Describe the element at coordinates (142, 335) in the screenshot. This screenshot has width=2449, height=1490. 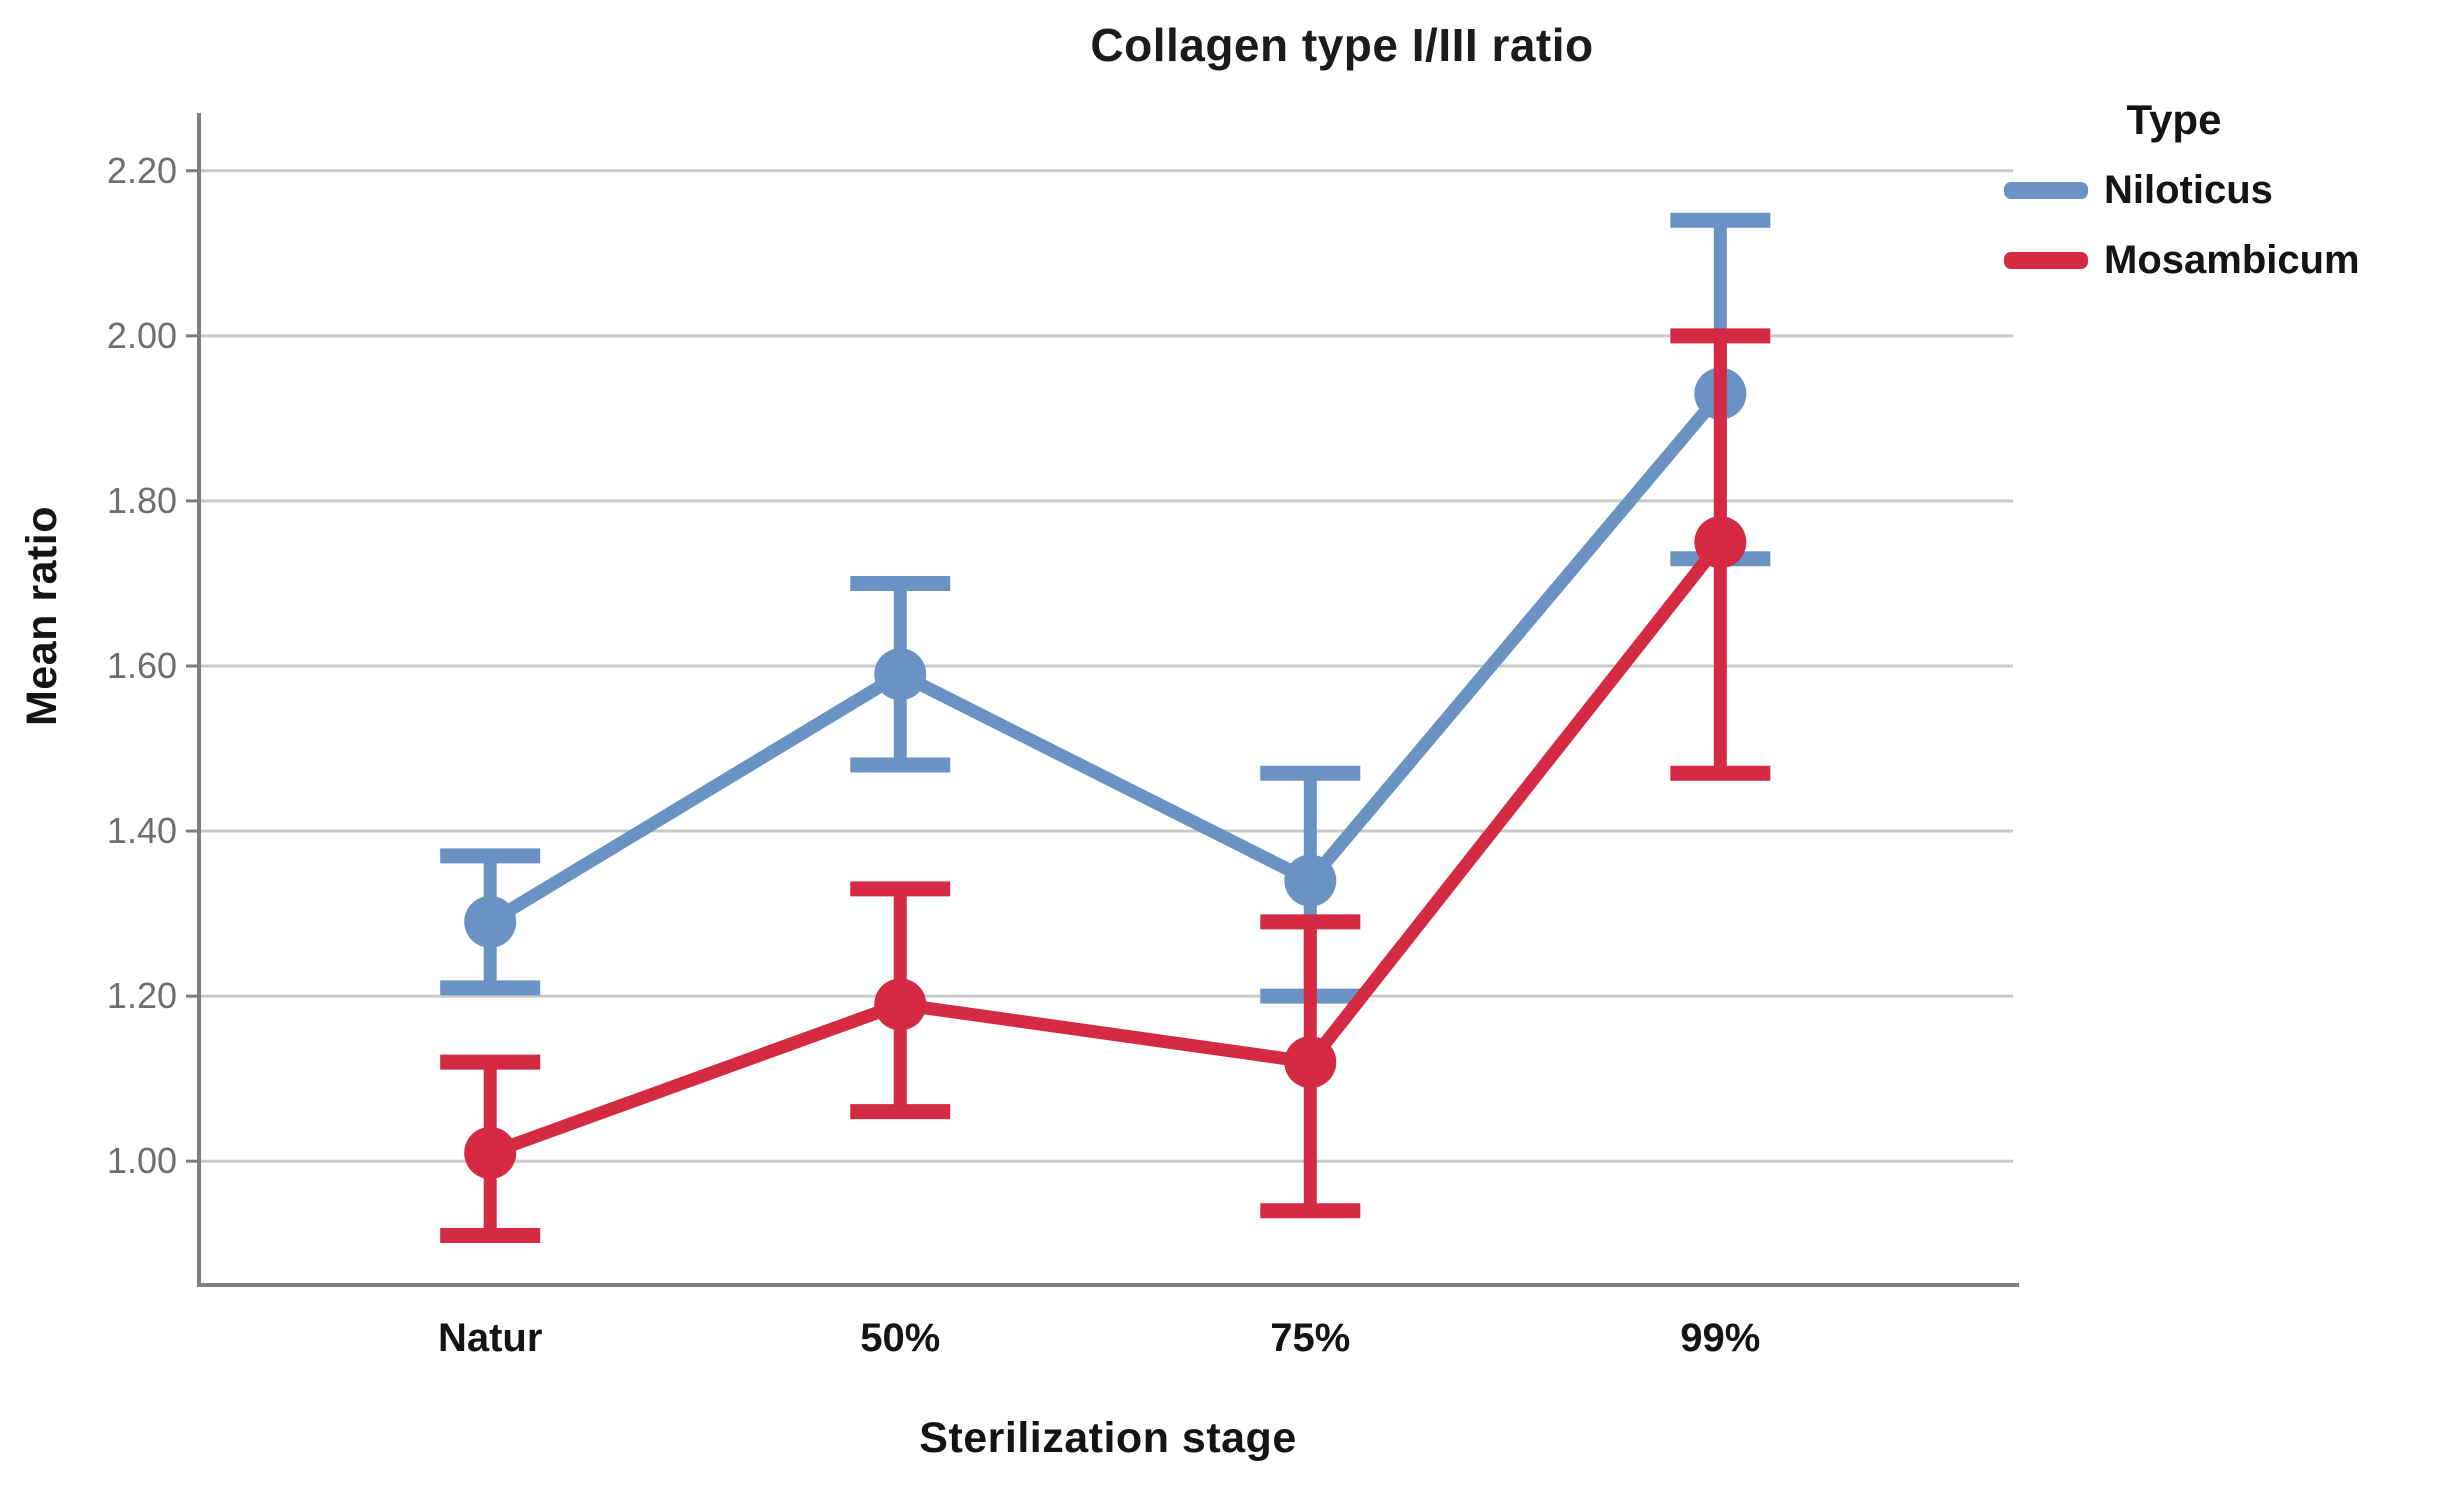
I see `y-tick-label: 2.00` at that location.